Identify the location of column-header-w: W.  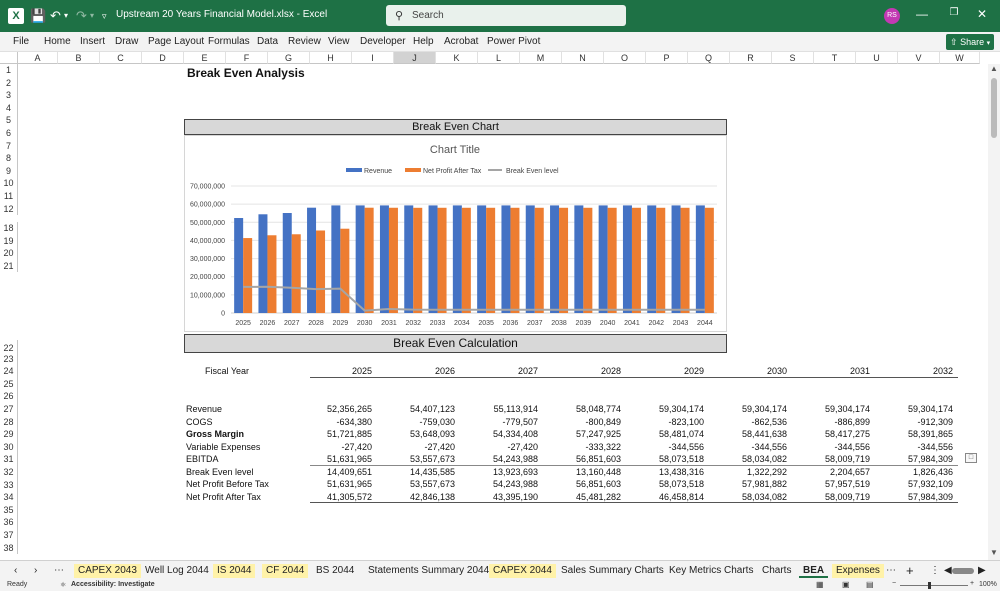
(960, 58).